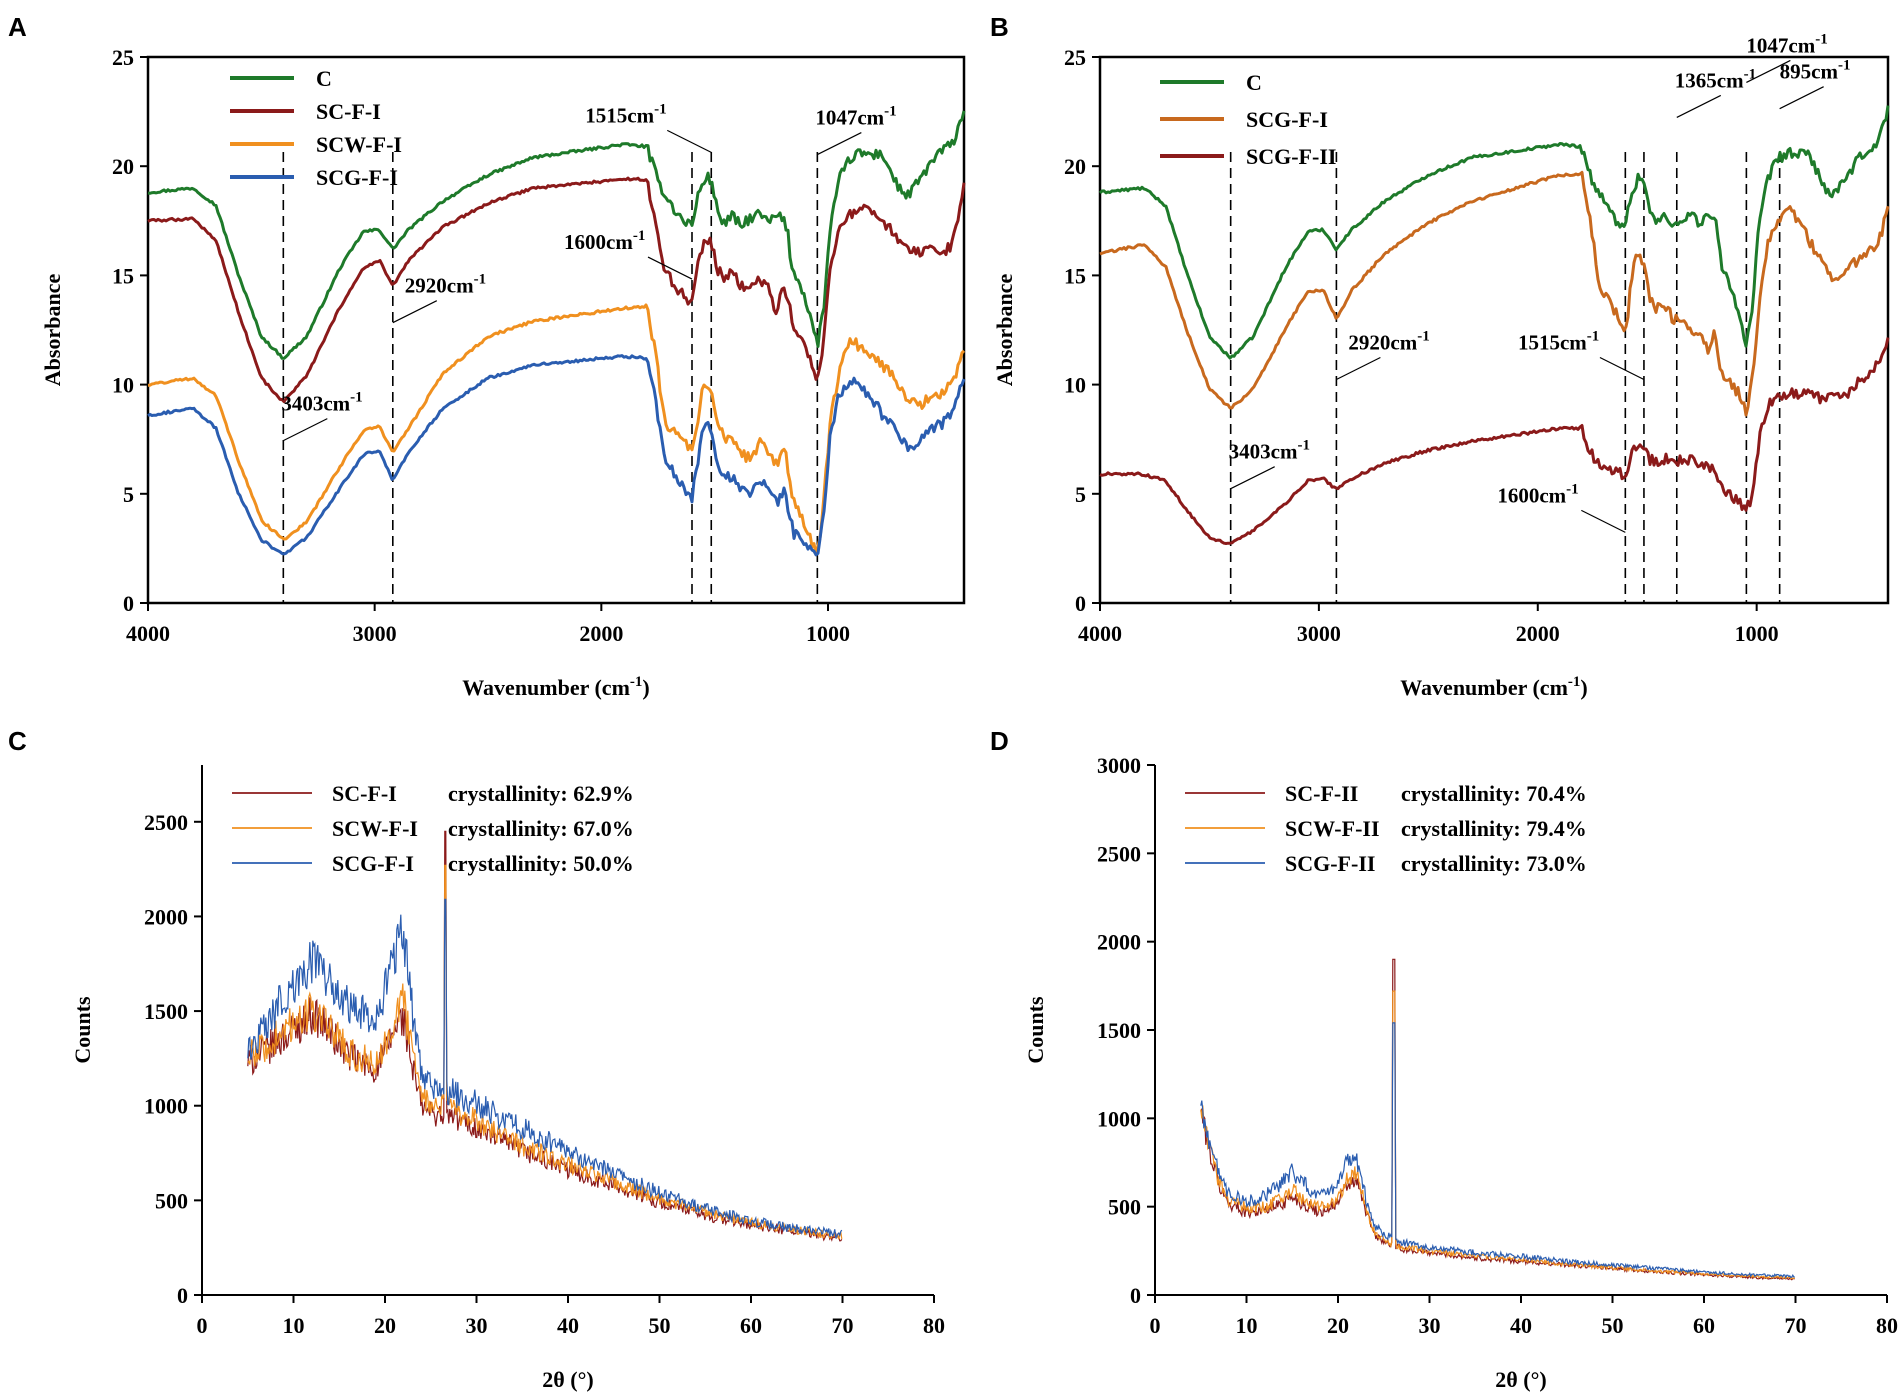 Image resolution: width=1904 pixels, height=1400 pixels. I want to click on x-tick-label: 50, so click(660, 1325).